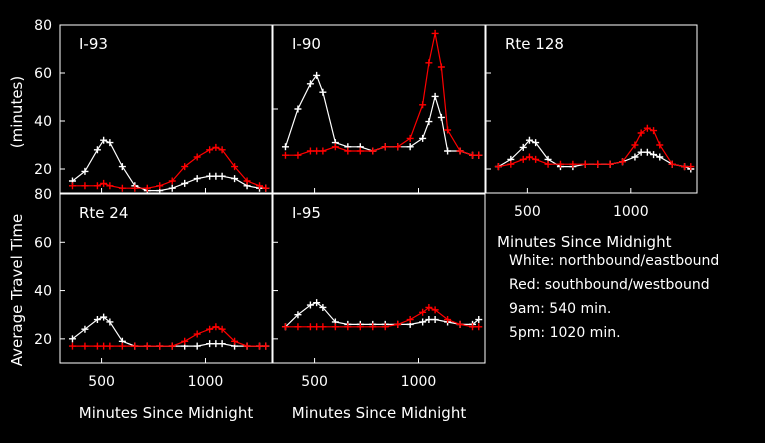 Image resolution: width=765 pixels, height=443 pixels. What do you see at coordinates (614, 261) in the screenshot?
I see `legend-northbound: White: northbound/eastbound` at bounding box center [614, 261].